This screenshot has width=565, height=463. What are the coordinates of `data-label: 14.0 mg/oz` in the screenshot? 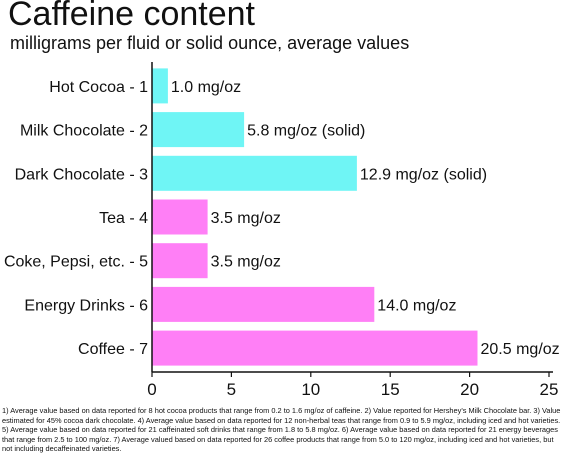 It's located at (416, 305).